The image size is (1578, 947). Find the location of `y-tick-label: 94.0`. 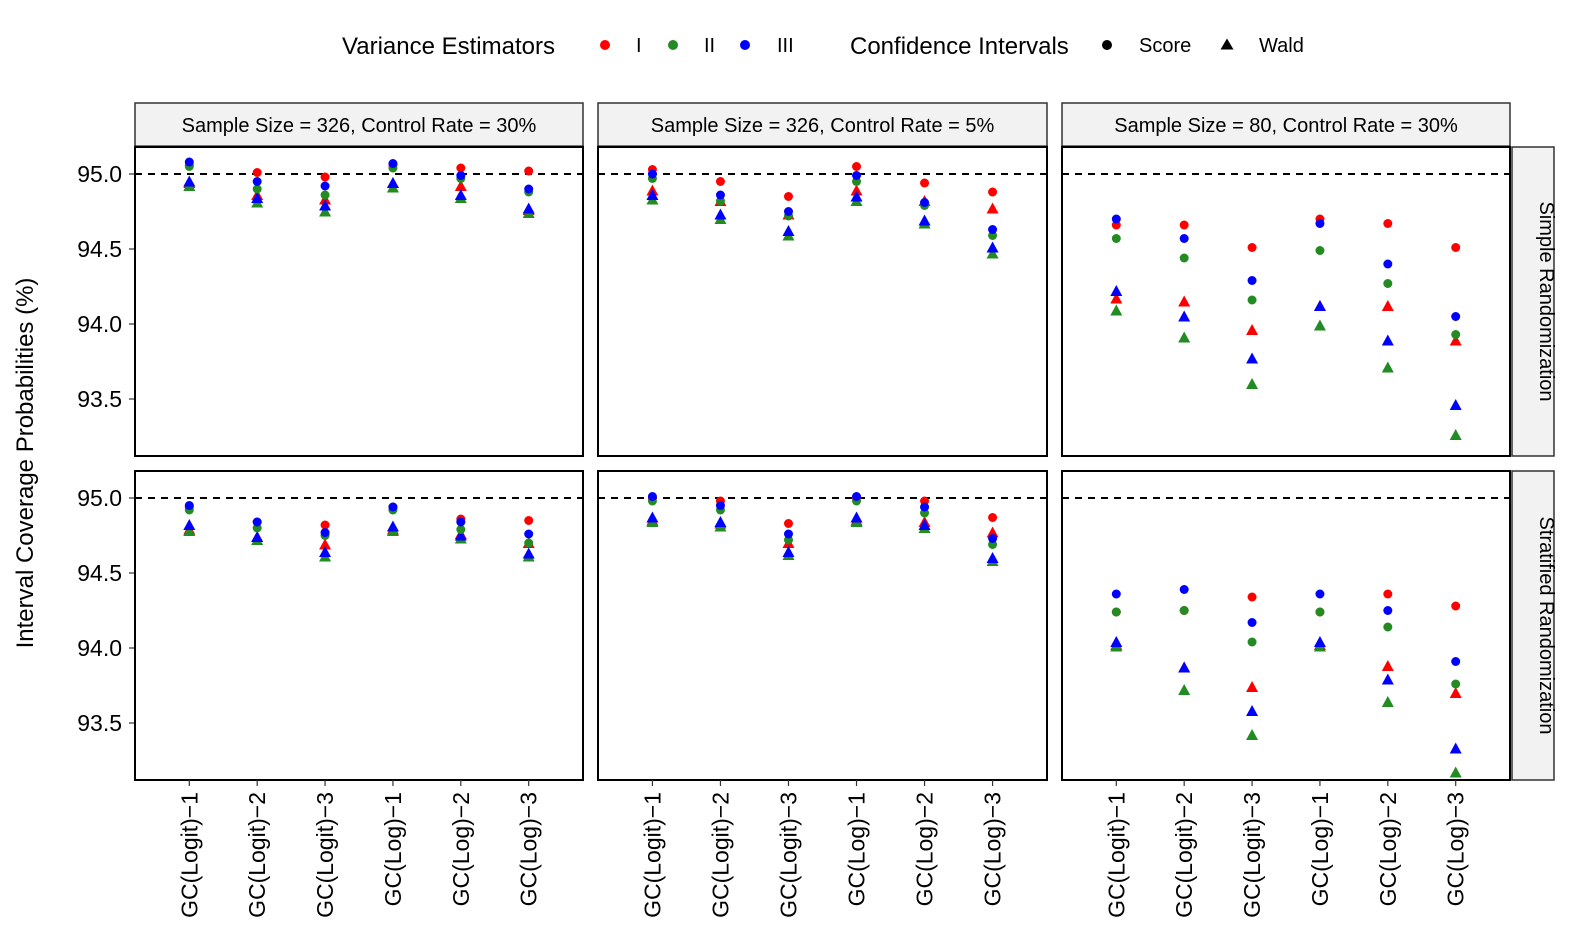

y-tick-label: 94.0 is located at coordinates (99, 324).